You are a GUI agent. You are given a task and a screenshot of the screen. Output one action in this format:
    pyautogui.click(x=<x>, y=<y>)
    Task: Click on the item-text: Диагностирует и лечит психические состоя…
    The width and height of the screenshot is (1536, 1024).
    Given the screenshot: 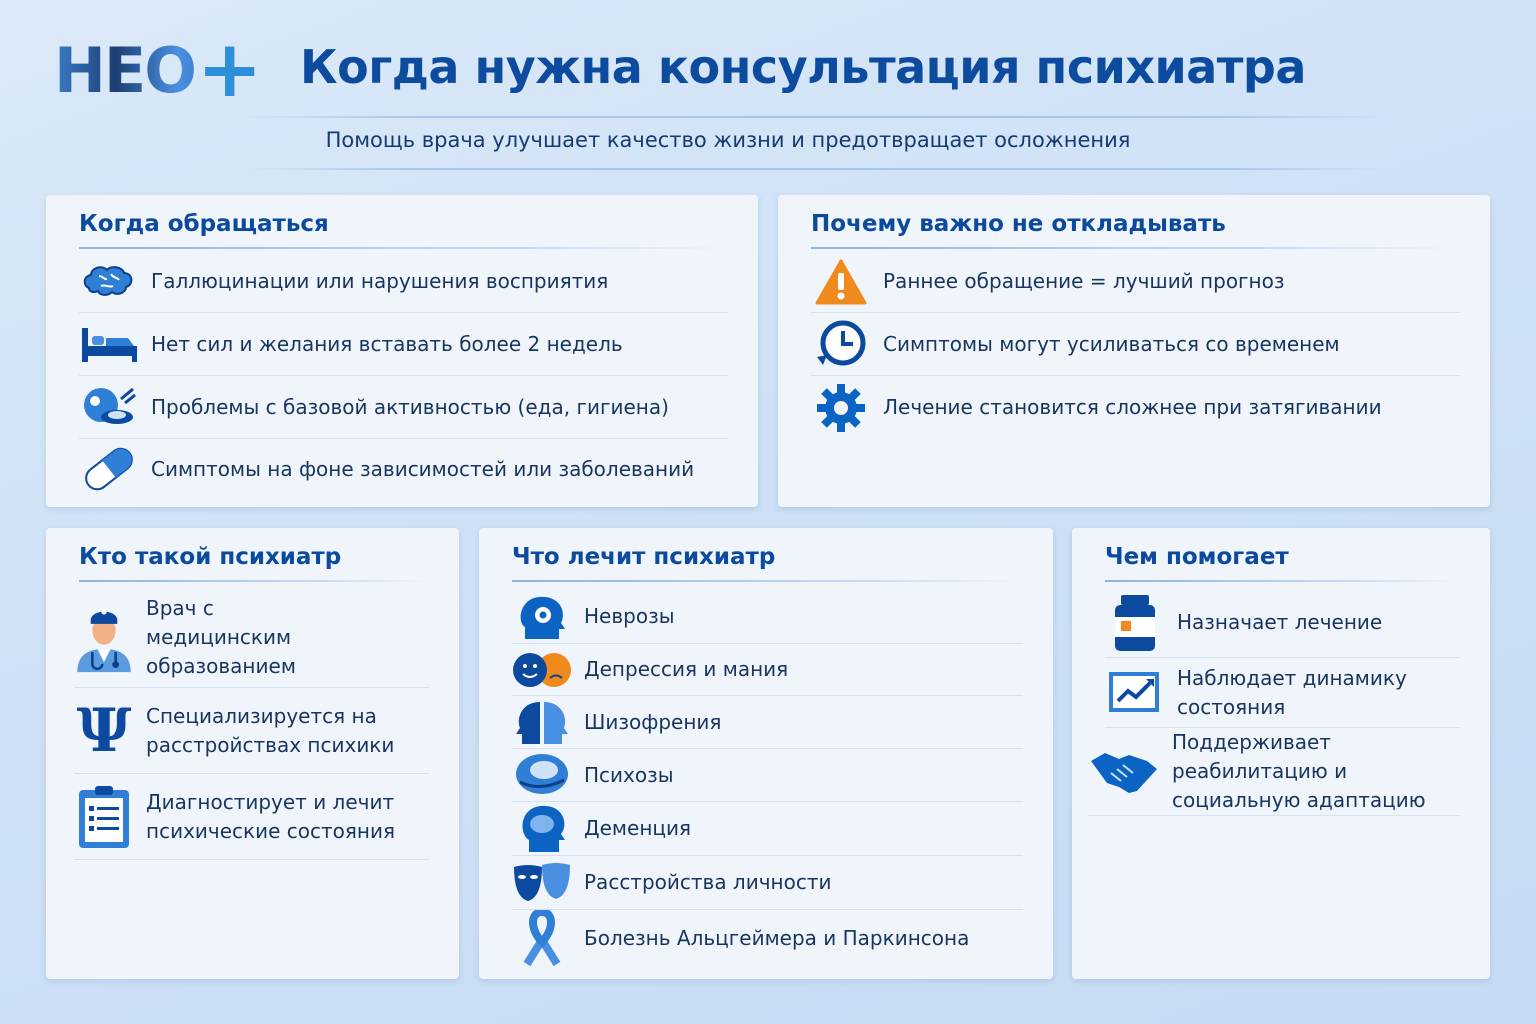 What is the action you would take?
    pyautogui.click(x=271, y=816)
    